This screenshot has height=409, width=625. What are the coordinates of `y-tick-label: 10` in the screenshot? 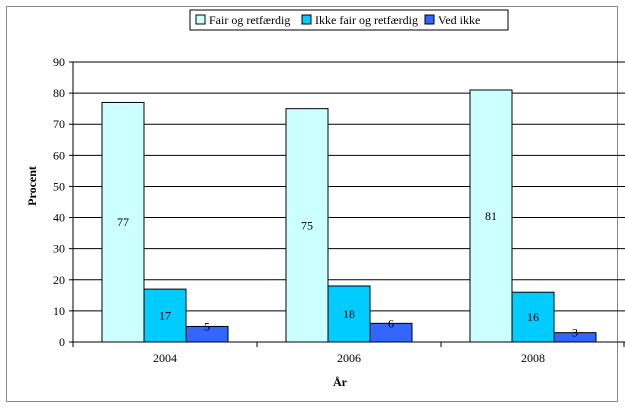 It's located at (59, 311).